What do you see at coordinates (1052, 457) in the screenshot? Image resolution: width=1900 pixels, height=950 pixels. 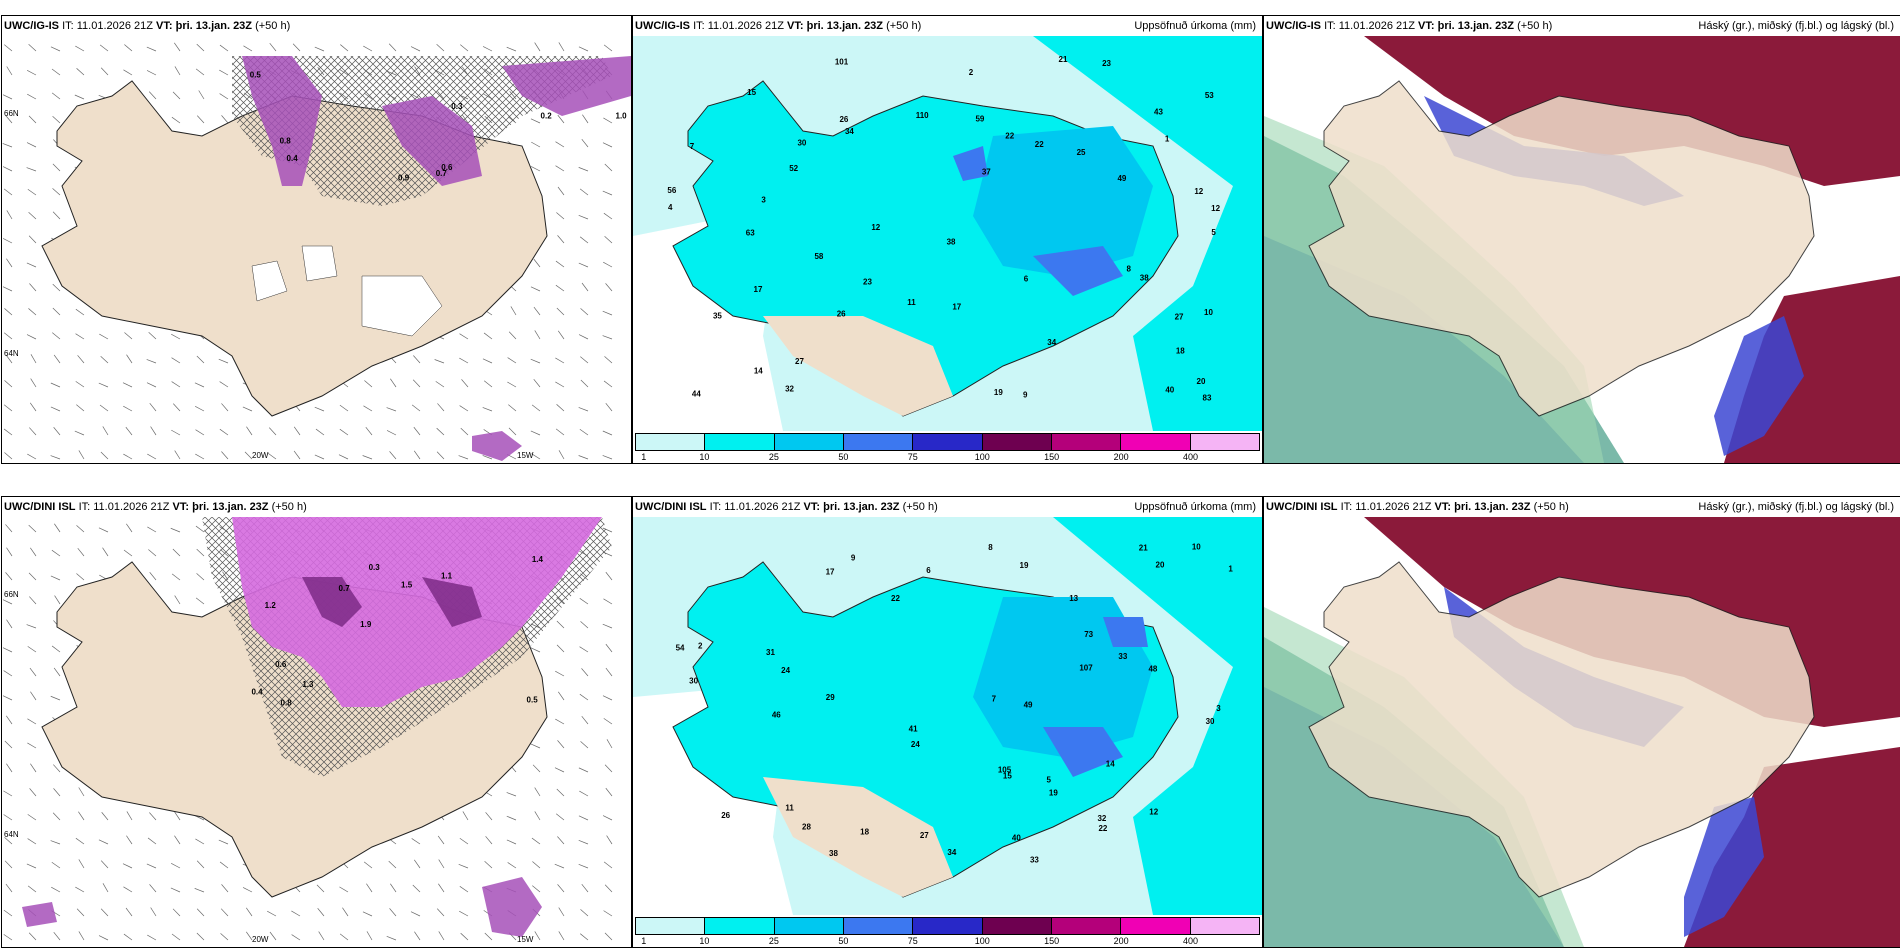 I see `colorbar-label: 150` at bounding box center [1052, 457].